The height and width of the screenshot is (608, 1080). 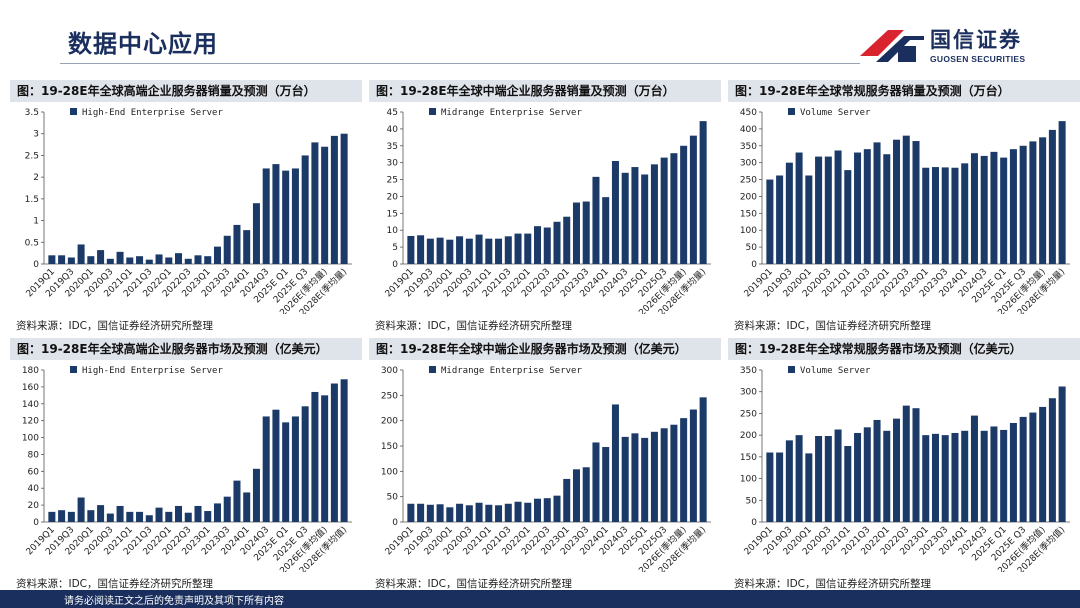 What do you see at coordinates (152, 113) in the screenshot?
I see `legend-label: High-End Enterprise Server` at bounding box center [152, 113].